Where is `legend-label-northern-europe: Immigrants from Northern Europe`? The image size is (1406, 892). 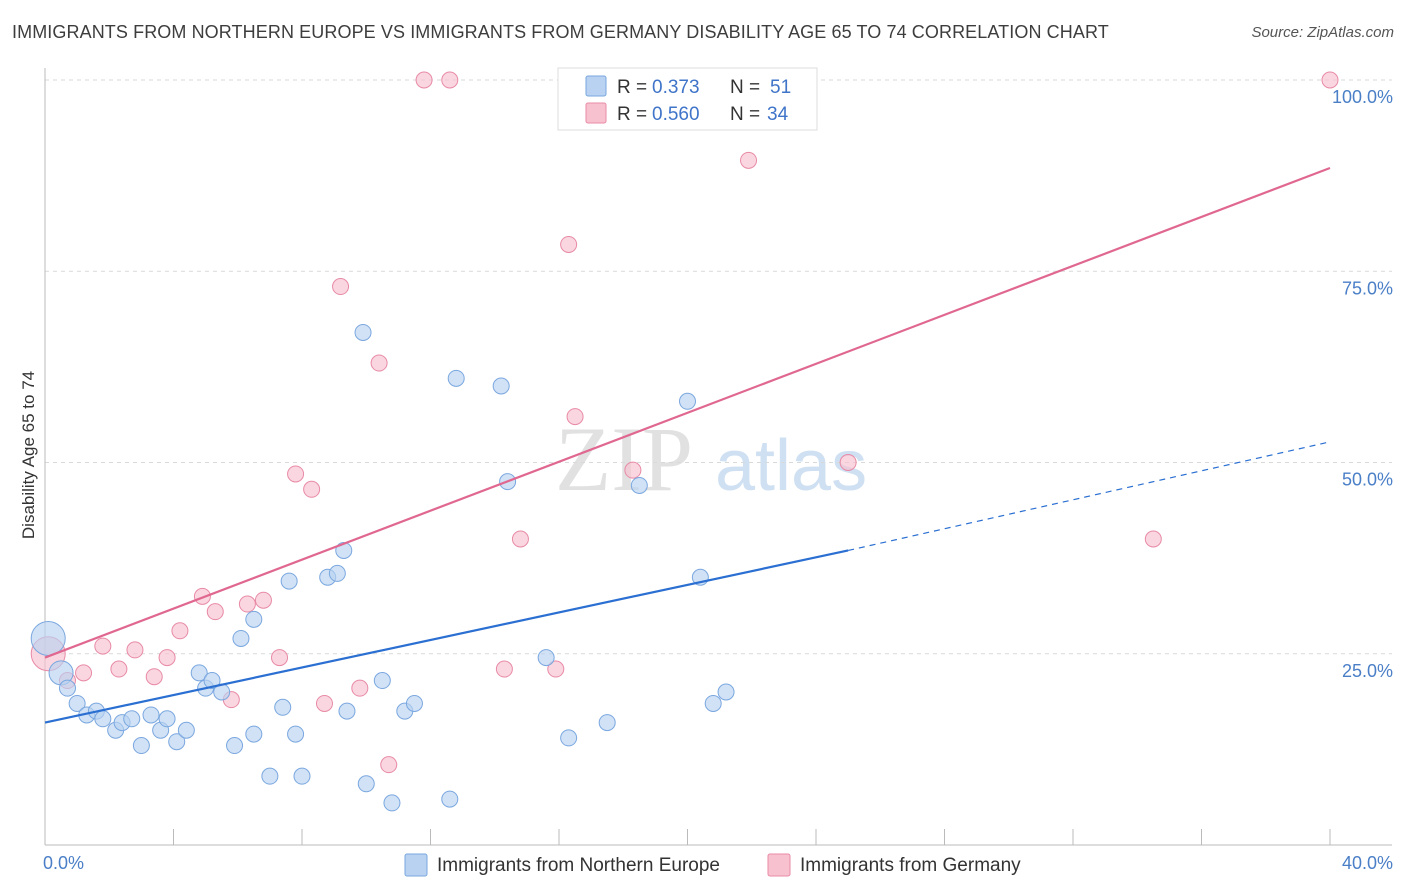 legend-label-northern-europe: Immigrants from Northern Europe is located at coordinates (578, 865).